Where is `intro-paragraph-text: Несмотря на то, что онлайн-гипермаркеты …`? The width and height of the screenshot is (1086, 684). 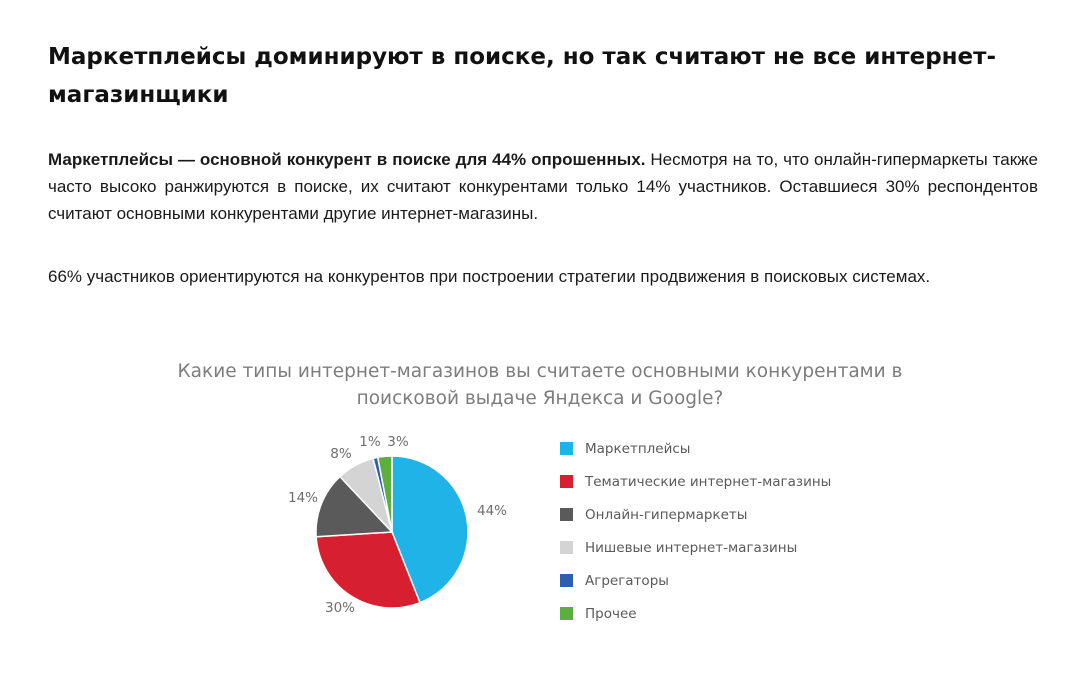
intro-paragraph-text: Несмотря на то, что онлайн-гипермаркеты … is located at coordinates (543, 186).